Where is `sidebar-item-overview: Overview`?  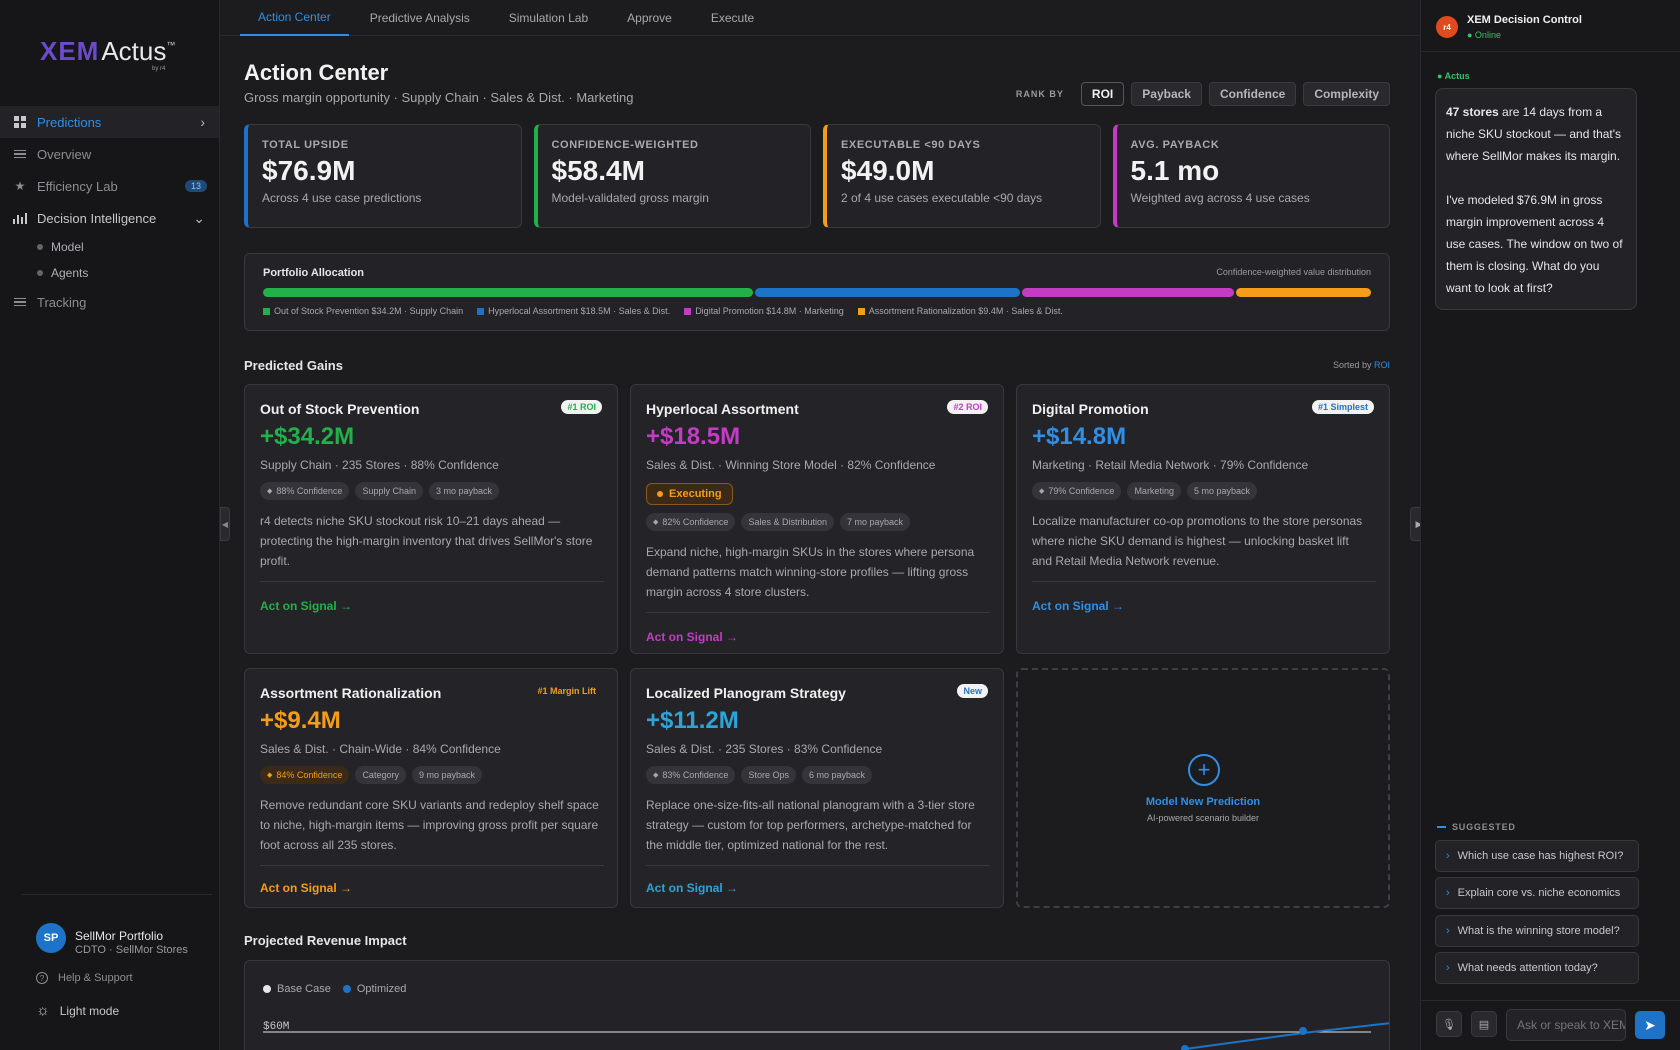
sidebar-item-overview: Overview is located at coordinates (109, 154).